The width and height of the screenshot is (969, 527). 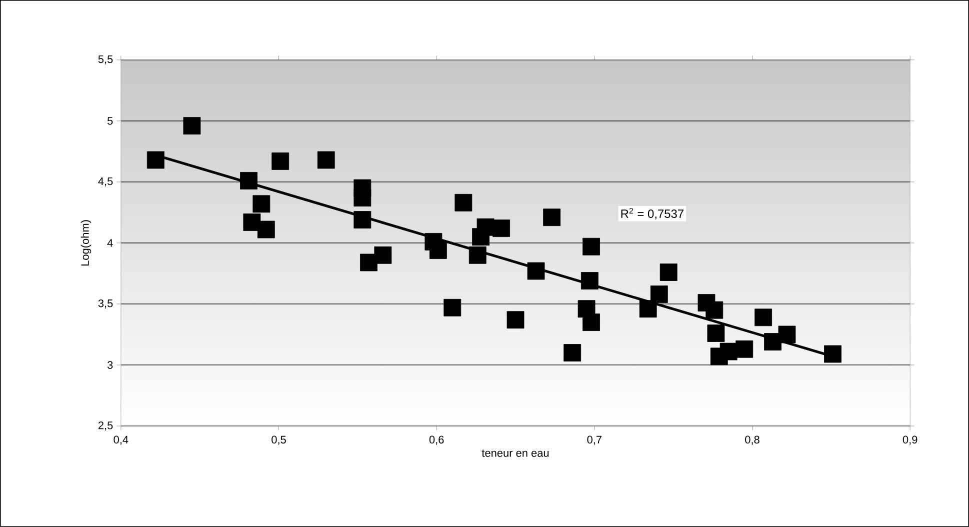 What do you see at coordinates (110, 121) in the screenshot?
I see `y-tick-label: 5` at bounding box center [110, 121].